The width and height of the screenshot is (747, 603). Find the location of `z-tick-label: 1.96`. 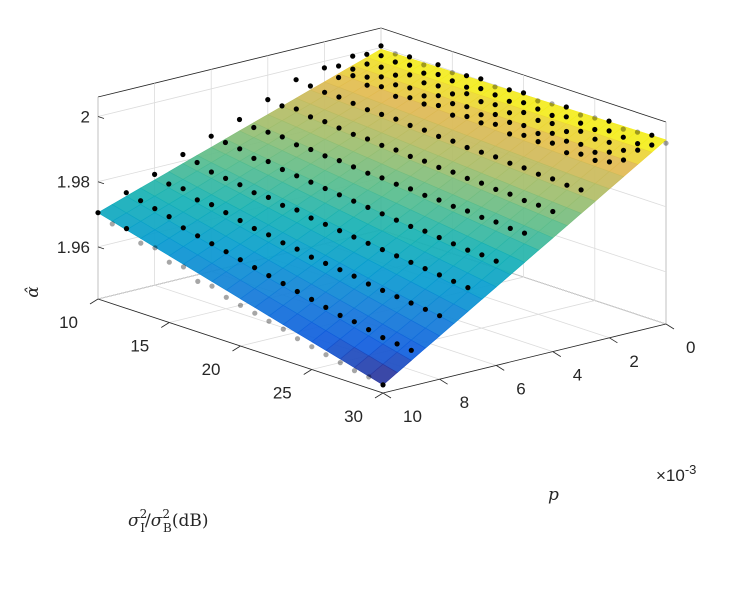

z-tick-label: 1.96 is located at coordinates (73, 247).